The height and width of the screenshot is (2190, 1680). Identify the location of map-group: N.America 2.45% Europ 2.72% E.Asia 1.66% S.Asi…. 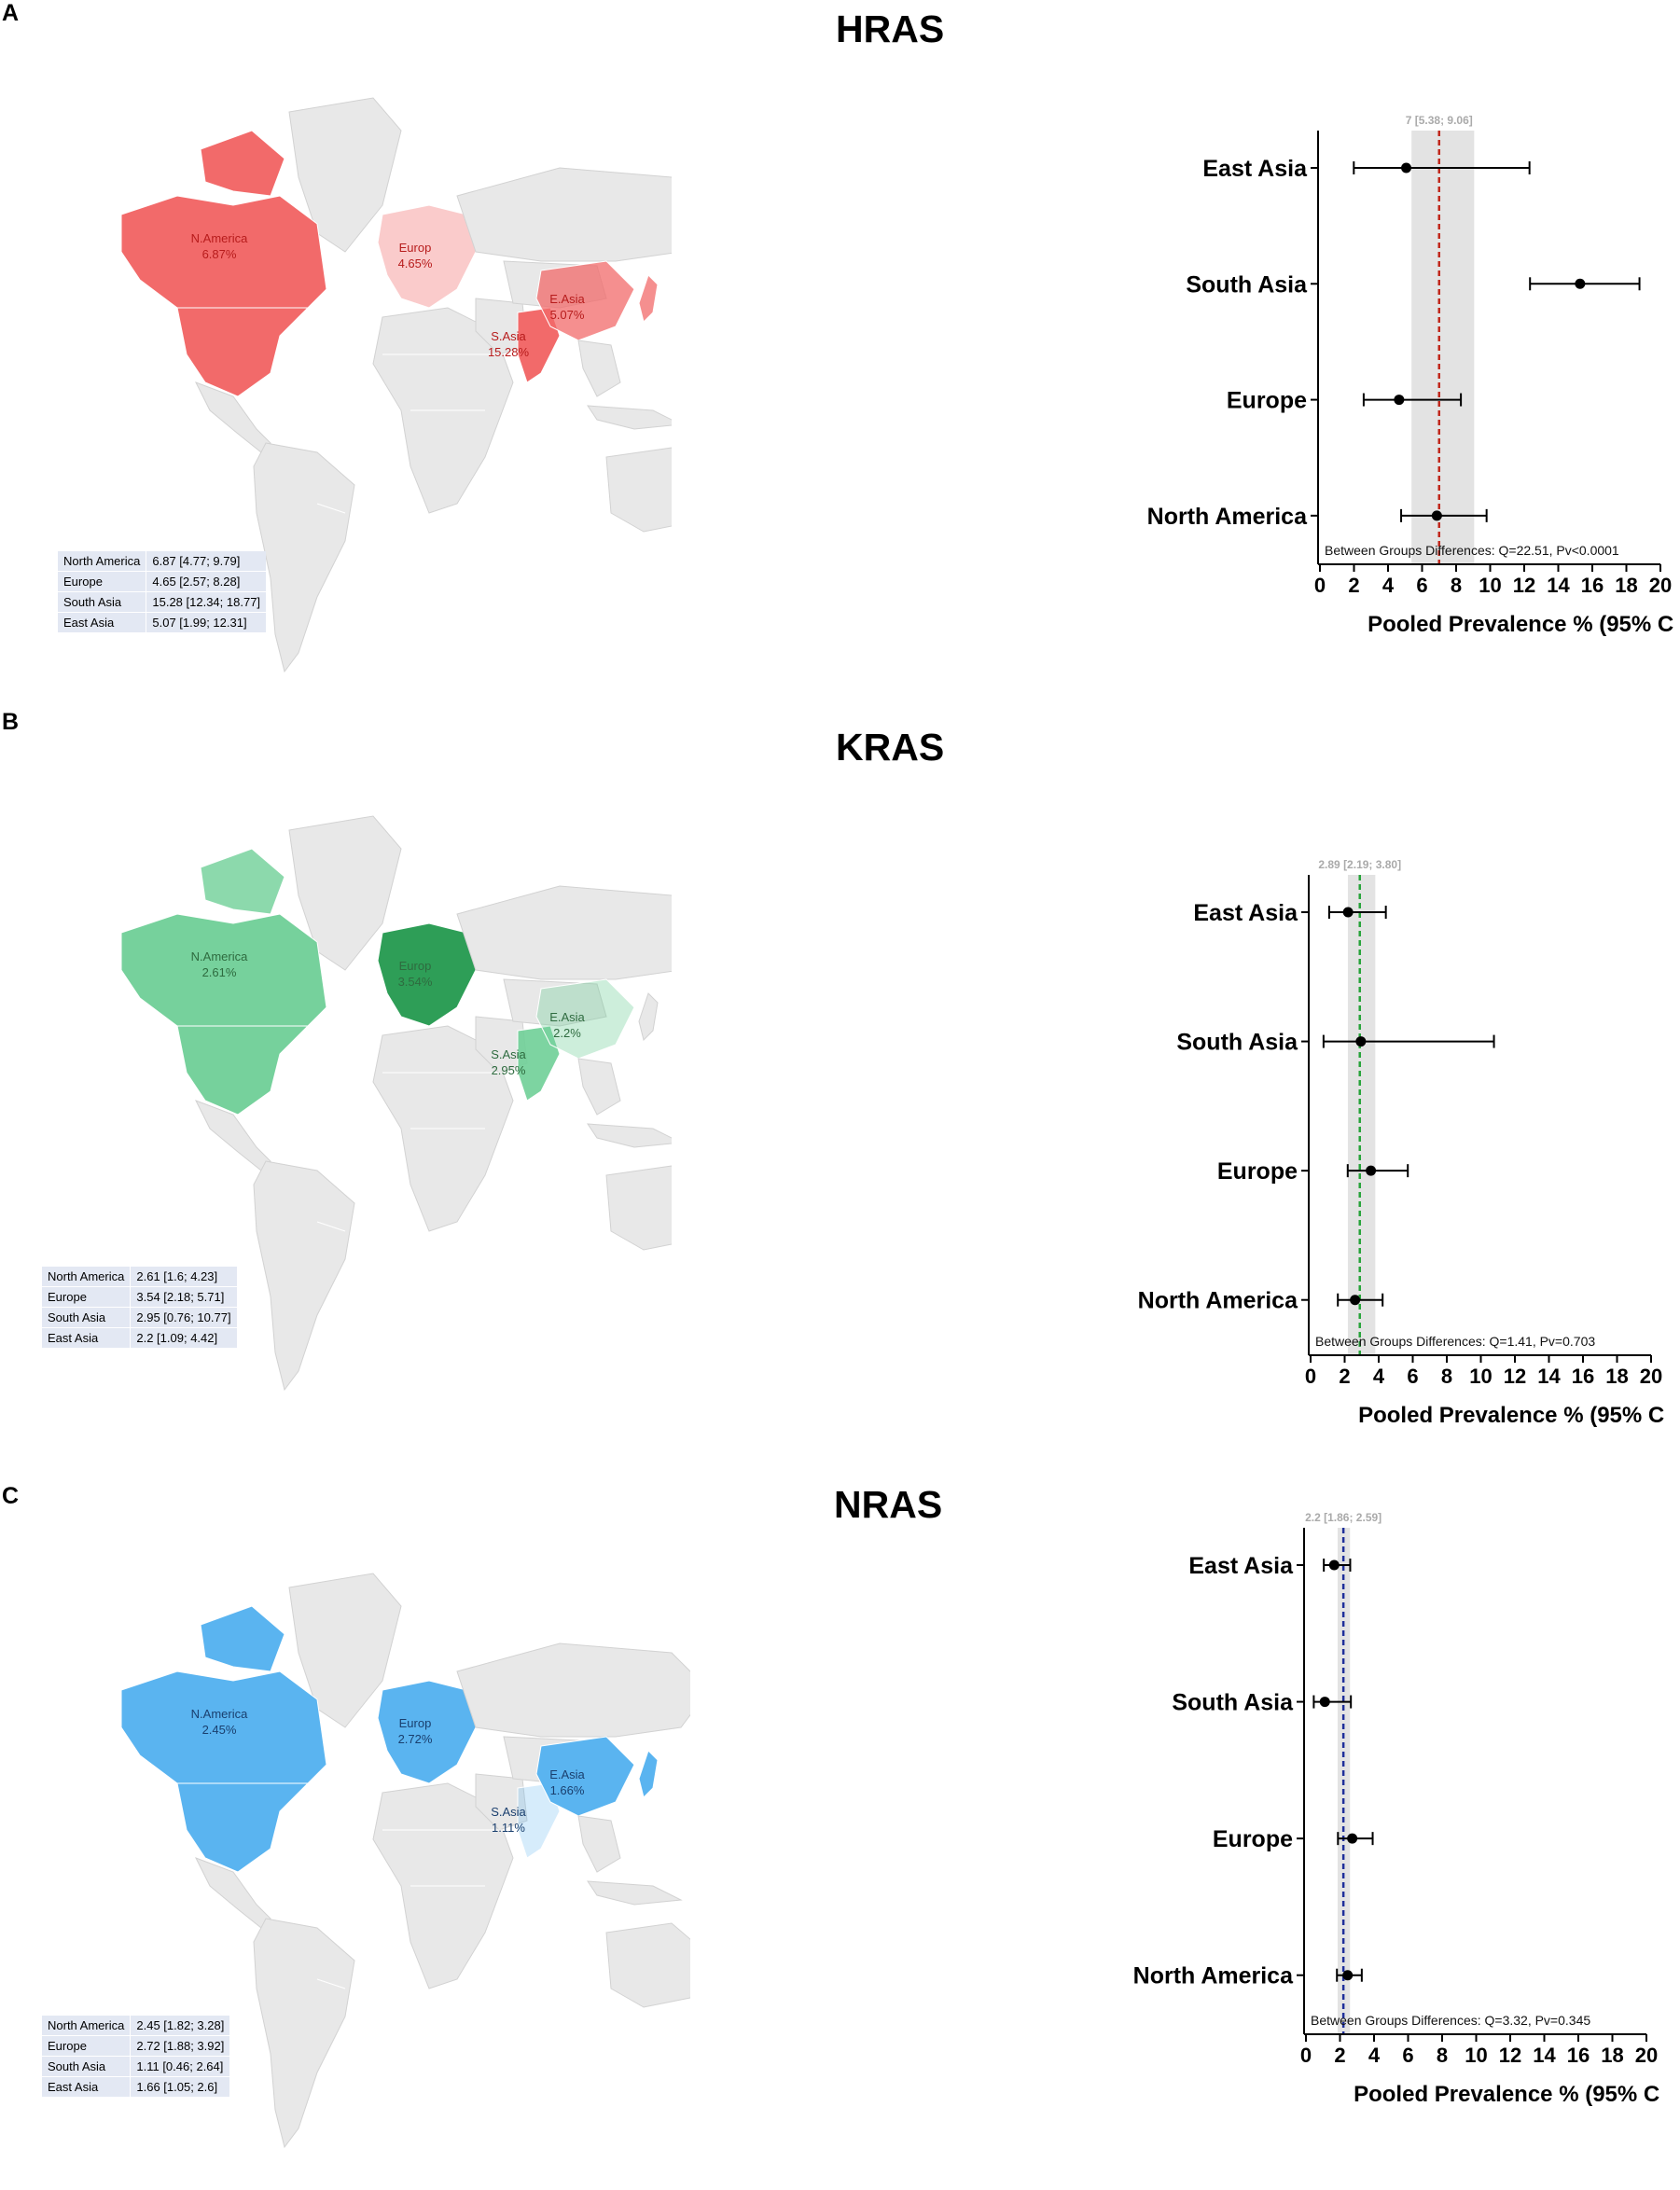
(405, 1861).